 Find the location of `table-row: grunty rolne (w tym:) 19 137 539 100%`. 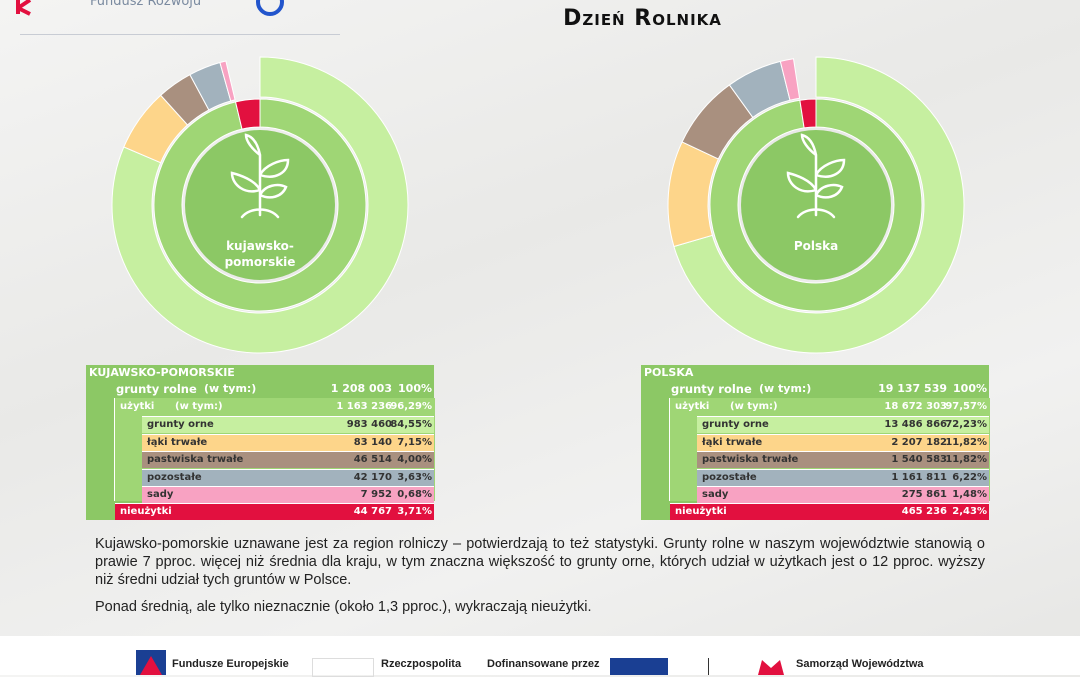

table-row: grunty rolne (w tym:) 19 137 539 100% is located at coordinates (815, 389).